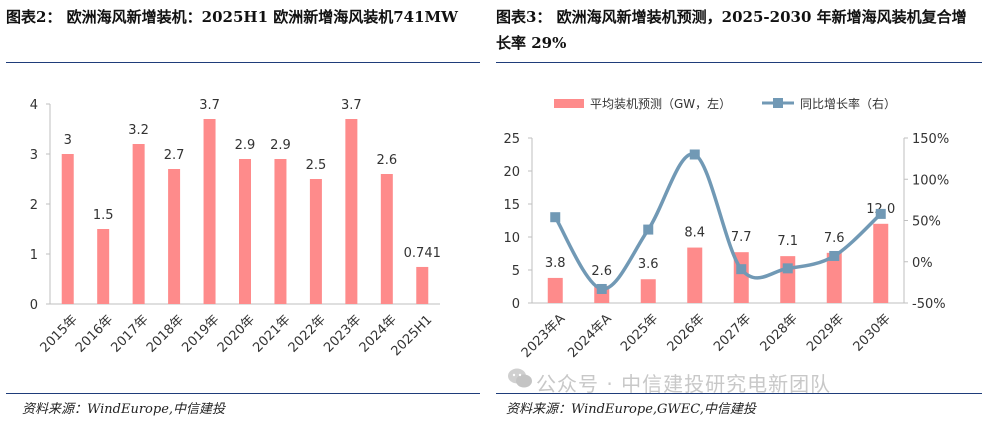  What do you see at coordinates (511, 139) in the screenshot?
I see `chart2-y-tick-label-left: 25` at bounding box center [511, 139].